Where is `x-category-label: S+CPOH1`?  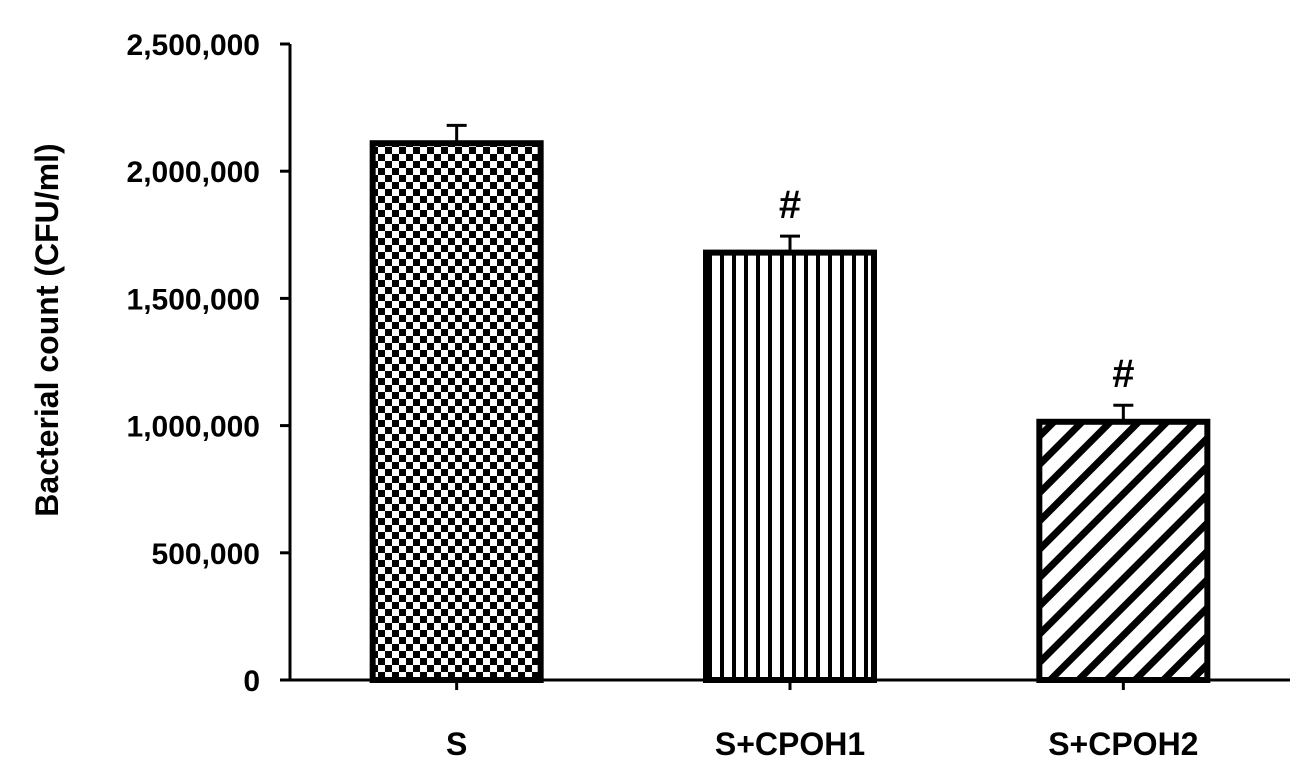
x-category-label: S+CPOH1 is located at coordinates (790, 744).